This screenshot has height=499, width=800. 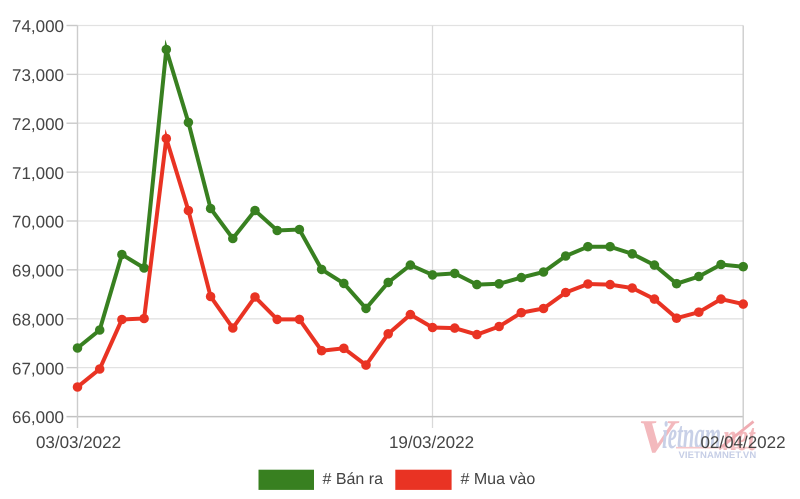 I want to click on svg-text: 73,000, so click(x=38, y=75).